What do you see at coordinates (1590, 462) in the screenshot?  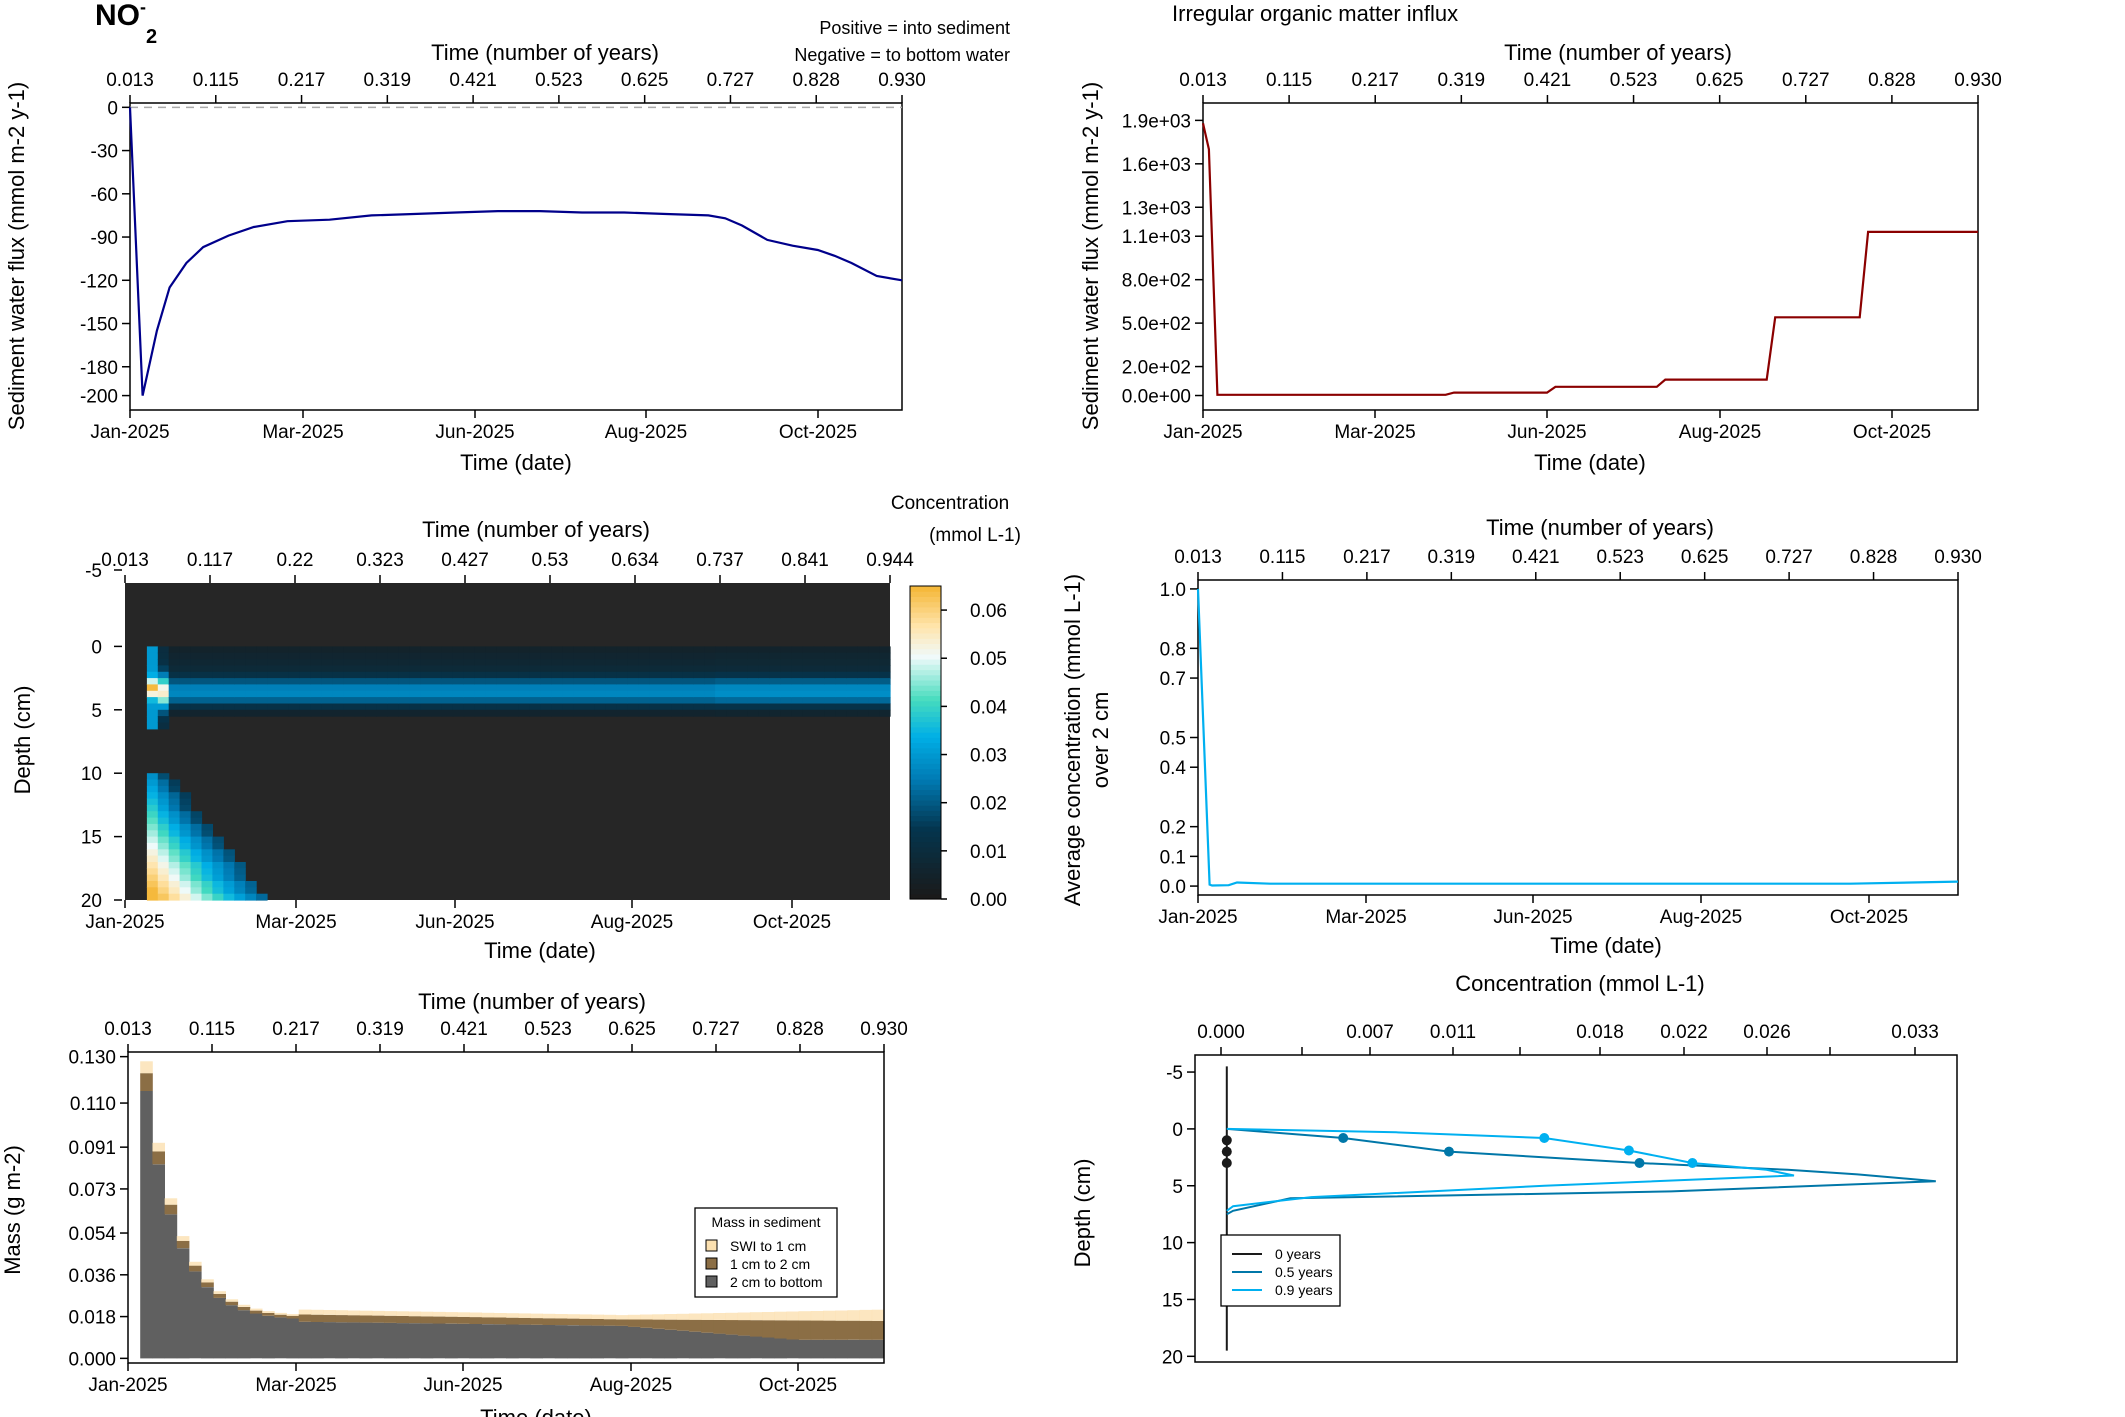 I see `x-axis-label: Time (date)` at bounding box center [1590, 462].